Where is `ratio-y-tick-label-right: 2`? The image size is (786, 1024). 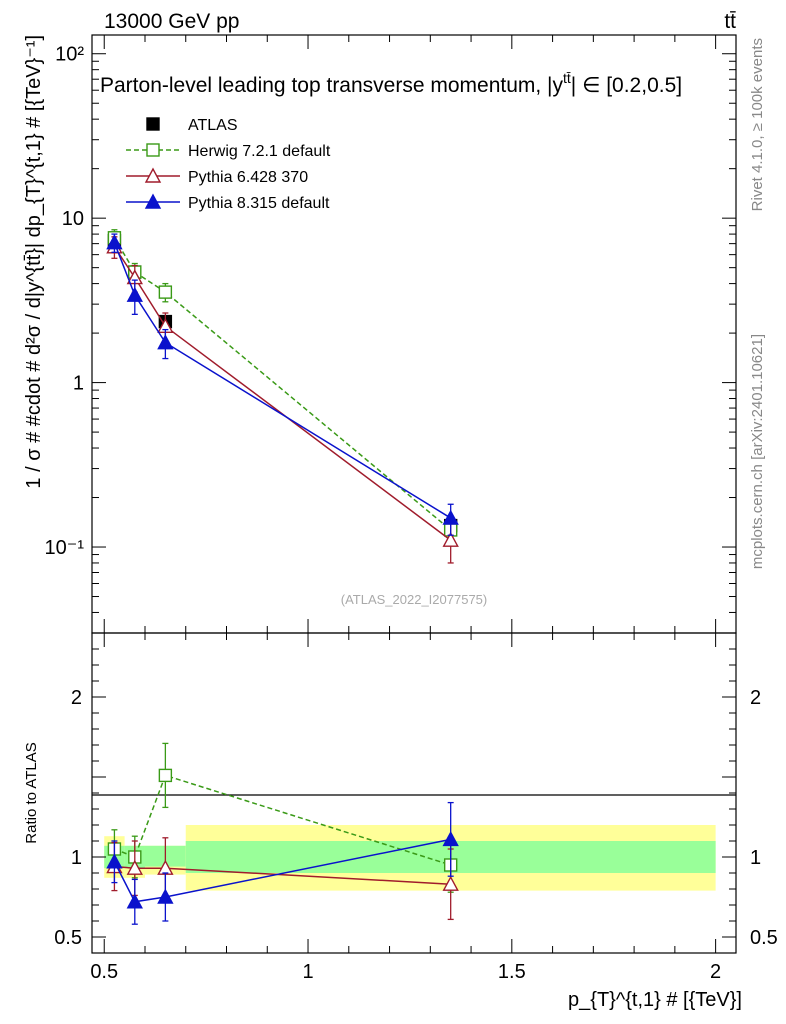
ratio-y-tick-label-right: 2 is located at coordinates (755, 698).